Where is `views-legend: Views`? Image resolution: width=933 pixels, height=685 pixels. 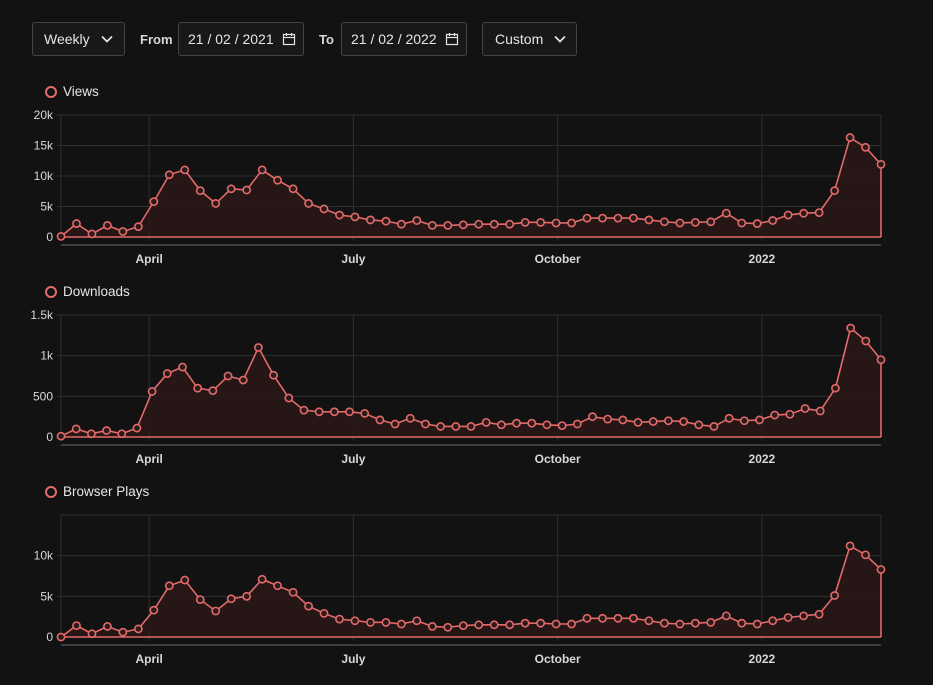 views-legend: Views is located at coordinates (72, 91).